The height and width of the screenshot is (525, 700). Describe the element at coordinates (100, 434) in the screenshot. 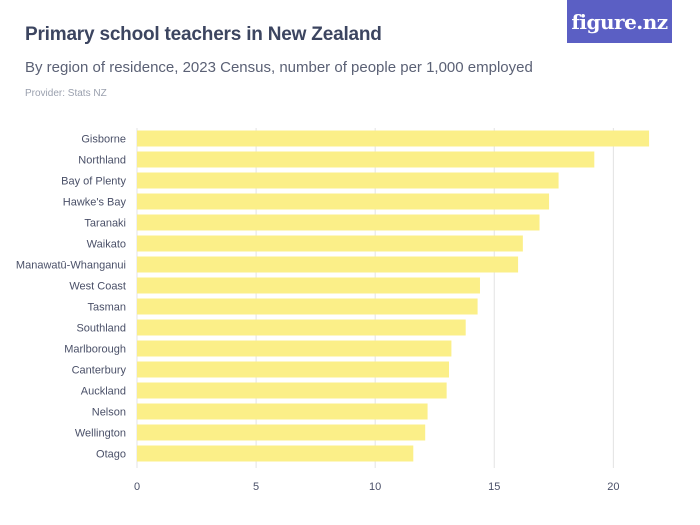

I see `category-label: Wellington` at that location.